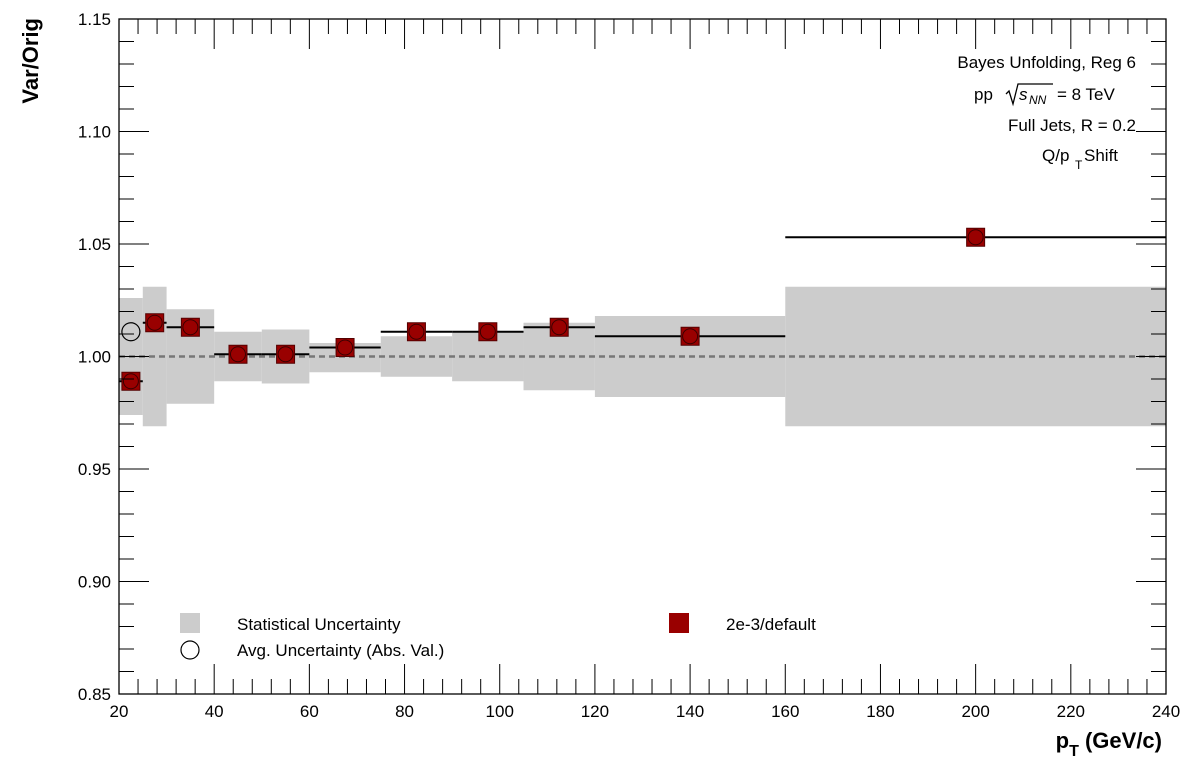 The height and width of the screenshot is (772, 1196). I want to click on x-tick-label: 140, so click(690, 711).